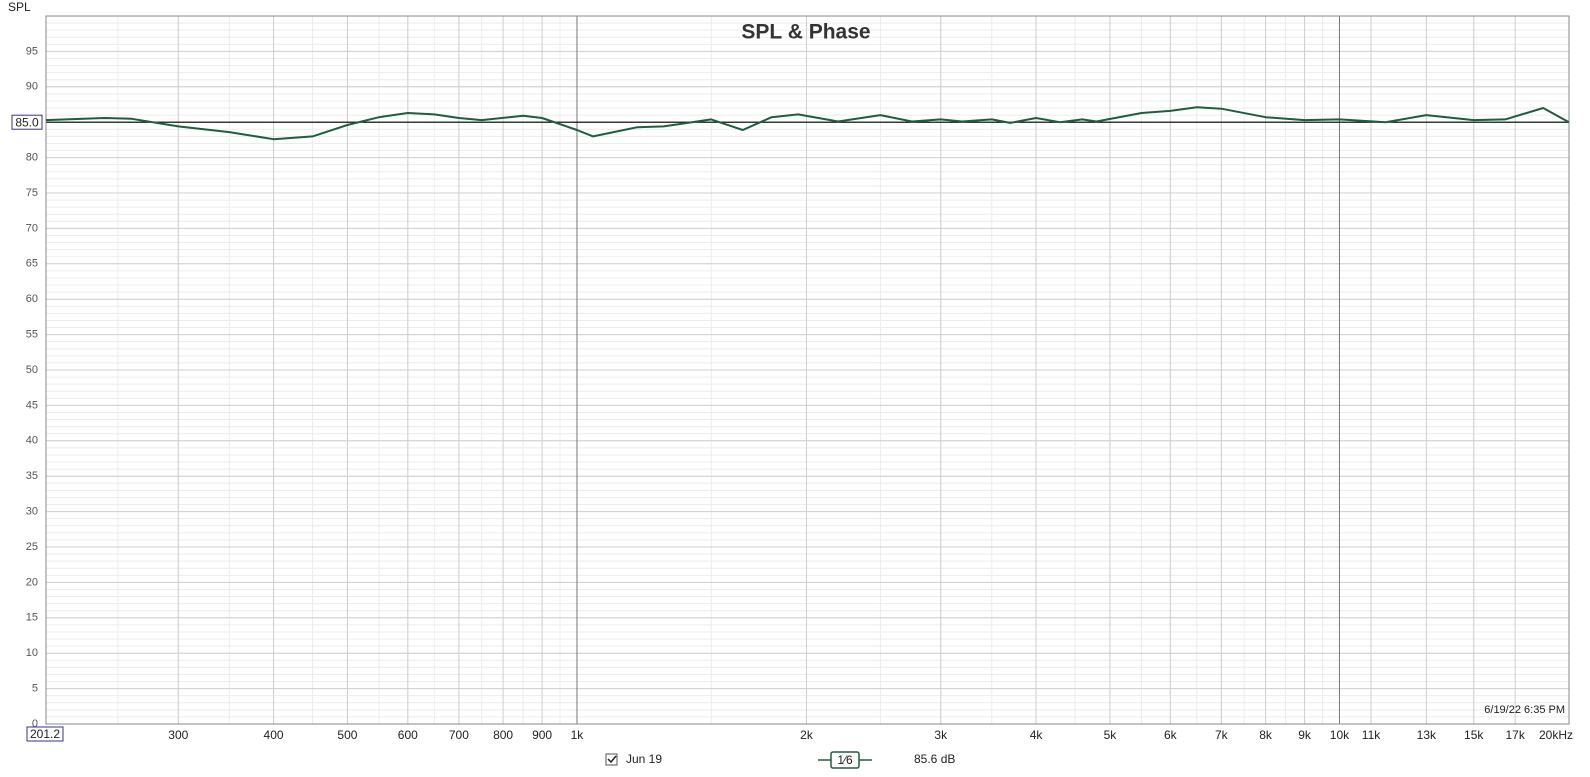 This screenshot has height=777, width=1590. What do you see at coordinates (1340, 735) in the screenshot?
I see `x-tick-label: 10k` at bounding box center [1340, 735].